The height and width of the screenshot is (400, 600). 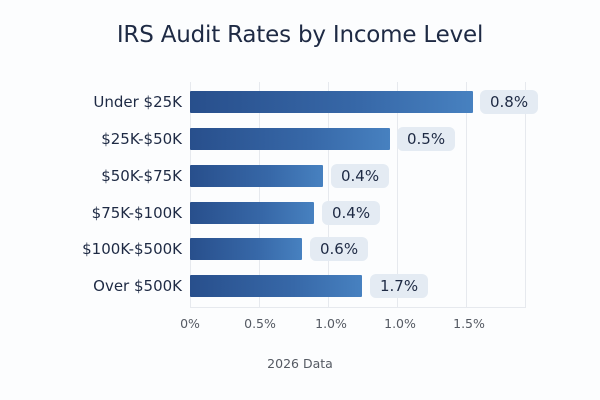 What do you see at coordinates (141, 139) in the screenshot?
I see `category-label: $25K-$50K` at bounding box center [141, 139].